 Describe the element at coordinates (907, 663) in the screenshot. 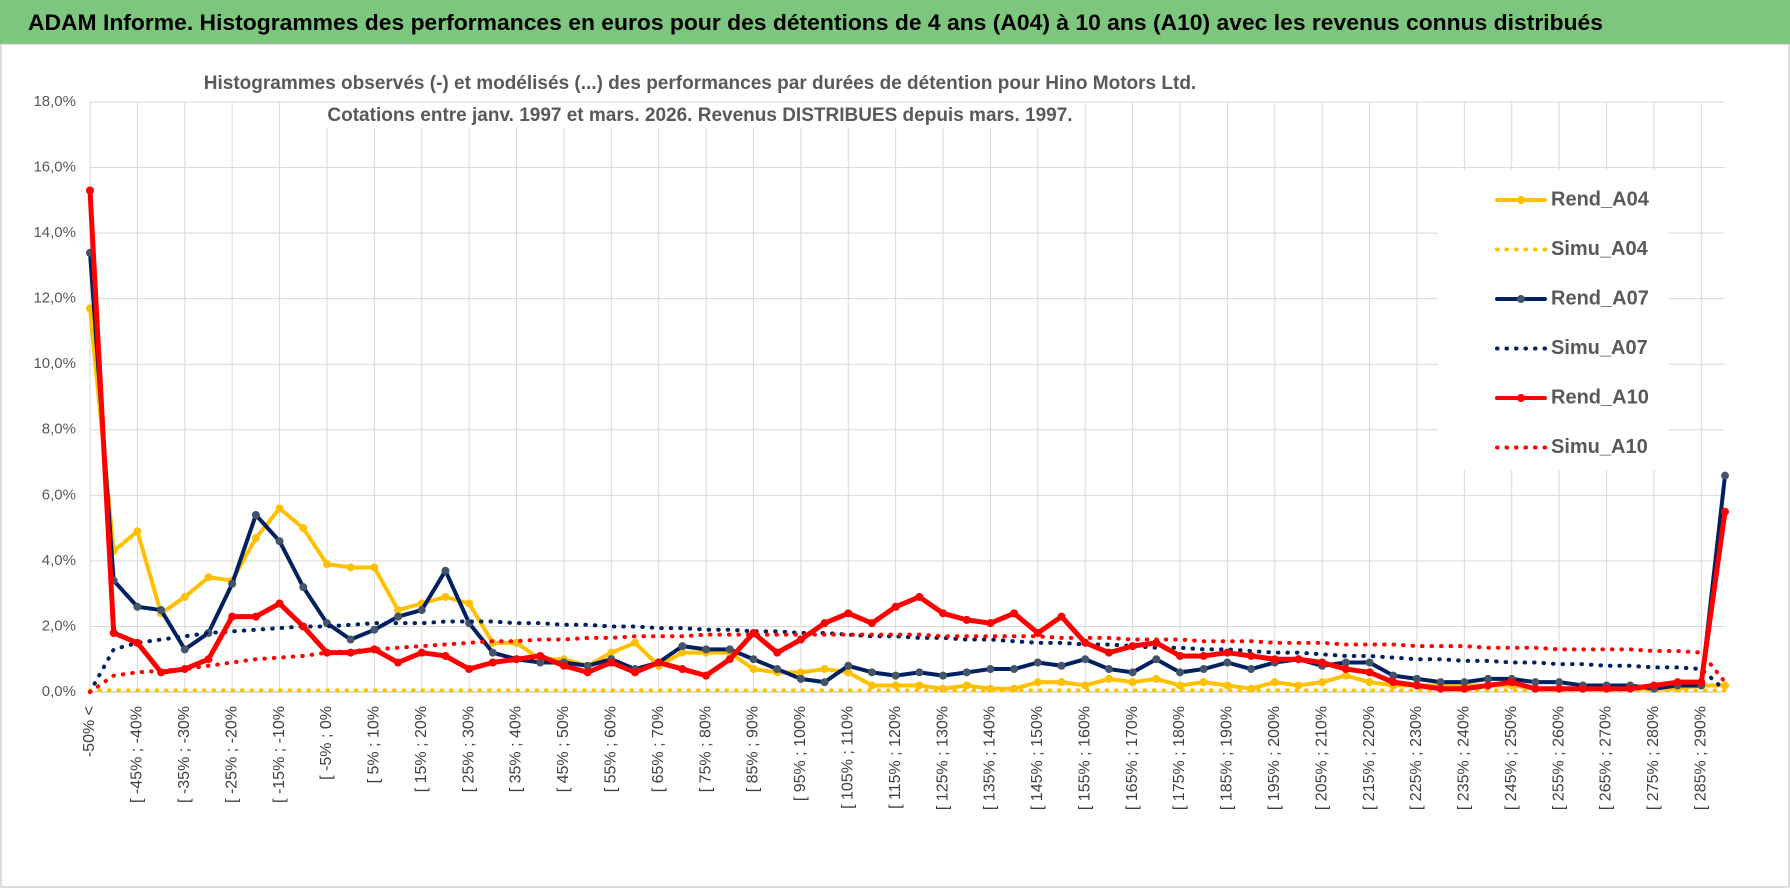

I see `model-line` at that location.